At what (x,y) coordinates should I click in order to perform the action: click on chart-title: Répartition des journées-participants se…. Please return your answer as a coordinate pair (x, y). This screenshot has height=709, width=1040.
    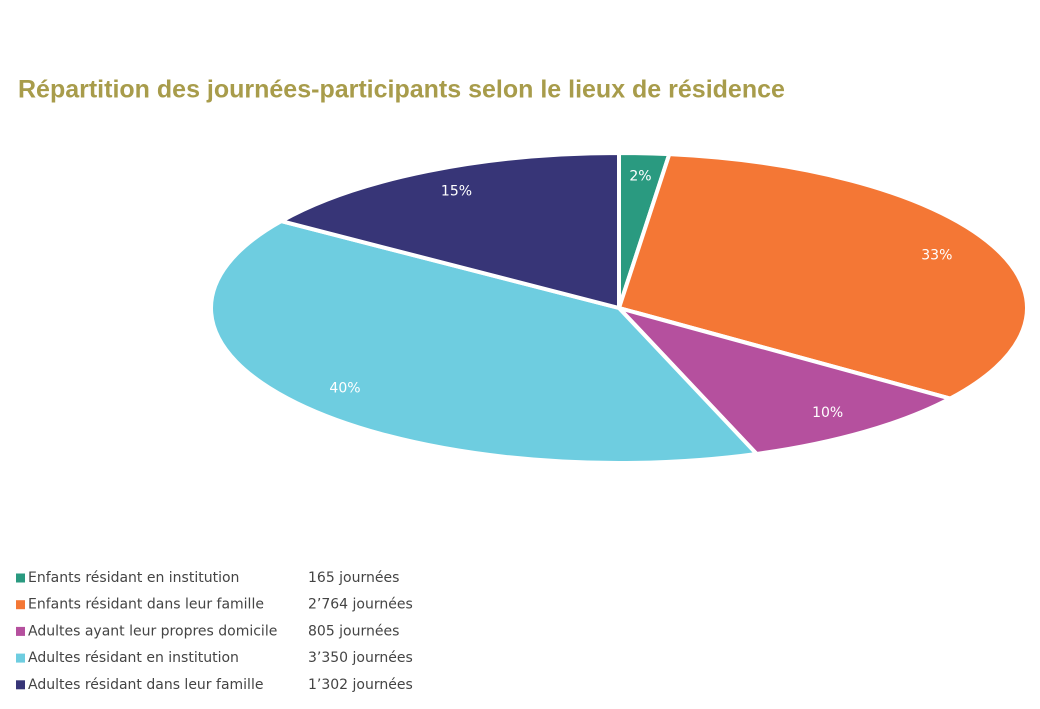
    Looking at the image, I should click on (401, 90).